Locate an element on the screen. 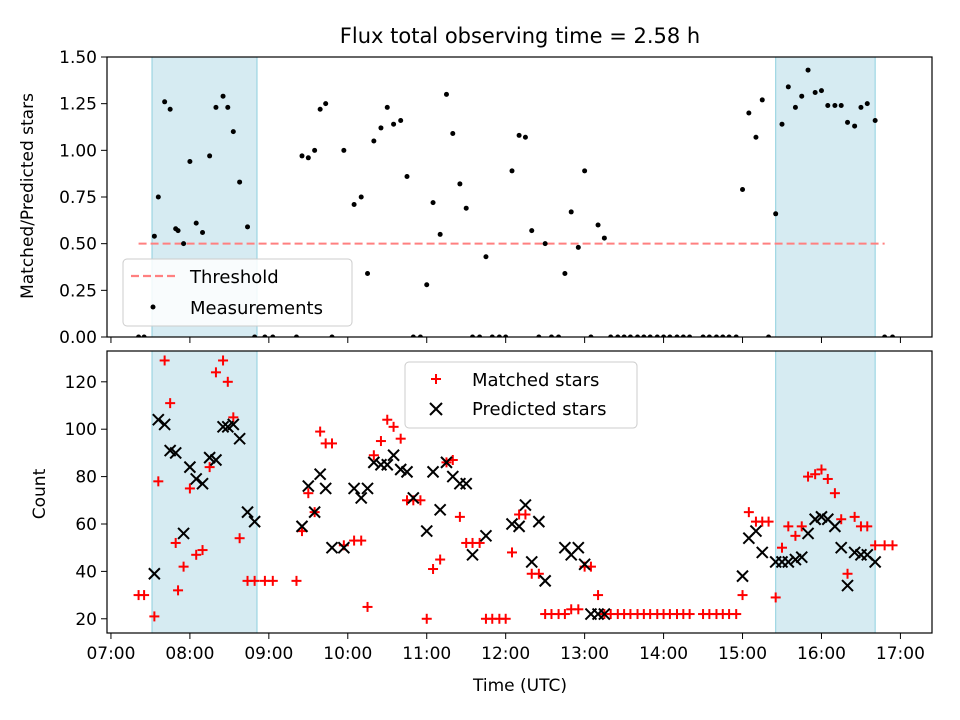 This screenshot has height=720, width=960. bottom-legend-box is located at coordinates (521, 395).